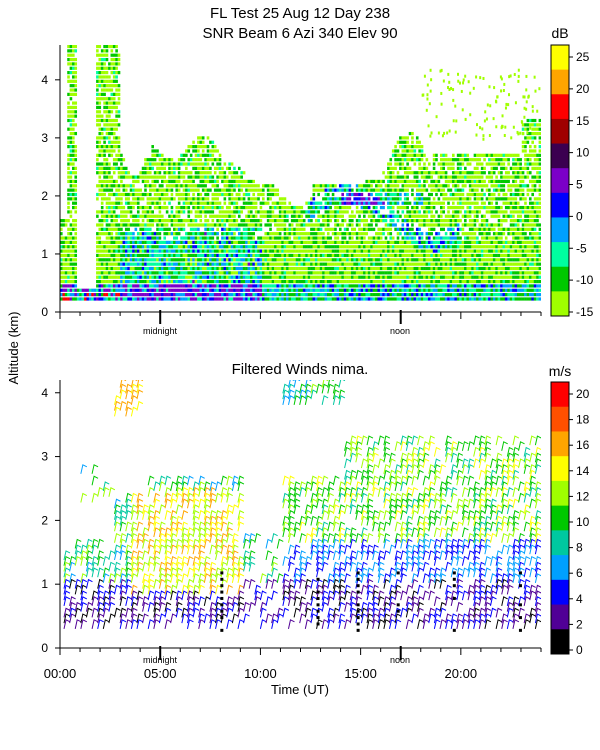  I want to click on x-tick-label: 10:00, so click(260, 673).